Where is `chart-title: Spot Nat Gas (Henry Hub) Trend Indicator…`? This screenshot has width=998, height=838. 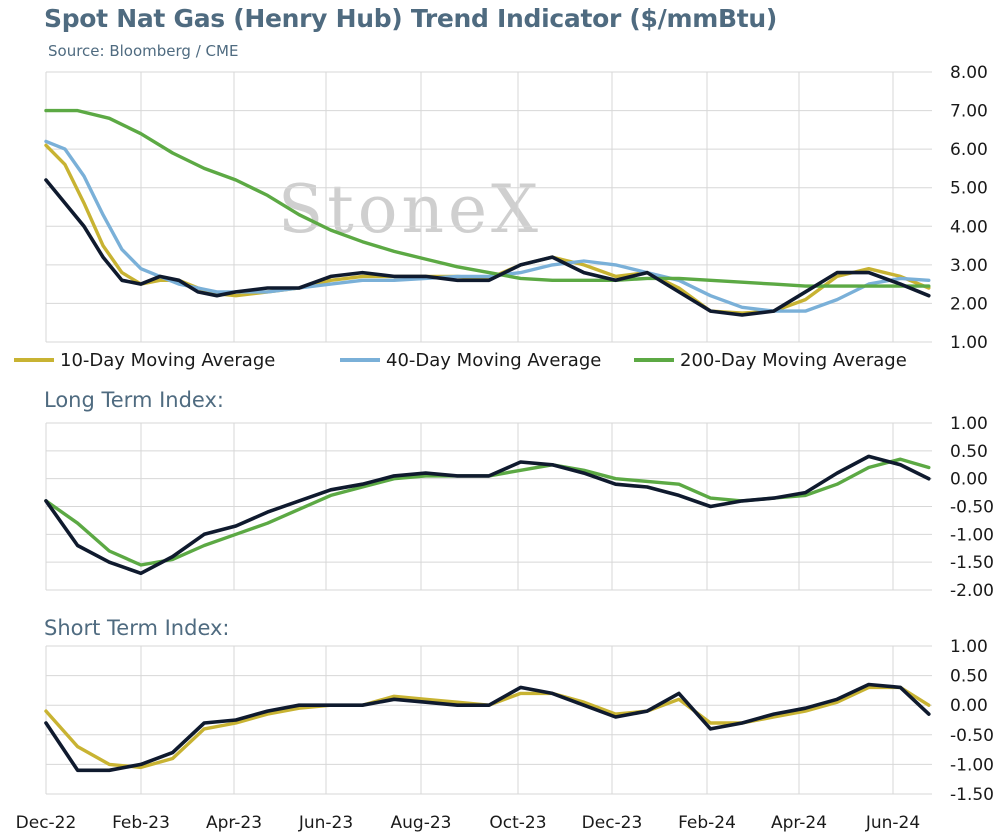 chart-title: Spot Nat Gas (Henry Hub) Trend Indicator… is located at coordinates (411, 18).